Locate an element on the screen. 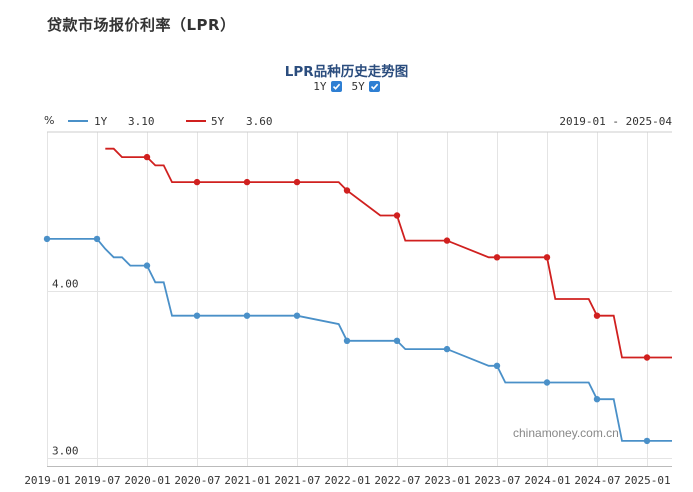  legend-5y-value: 3.60 is located at coordinates (259, 121).